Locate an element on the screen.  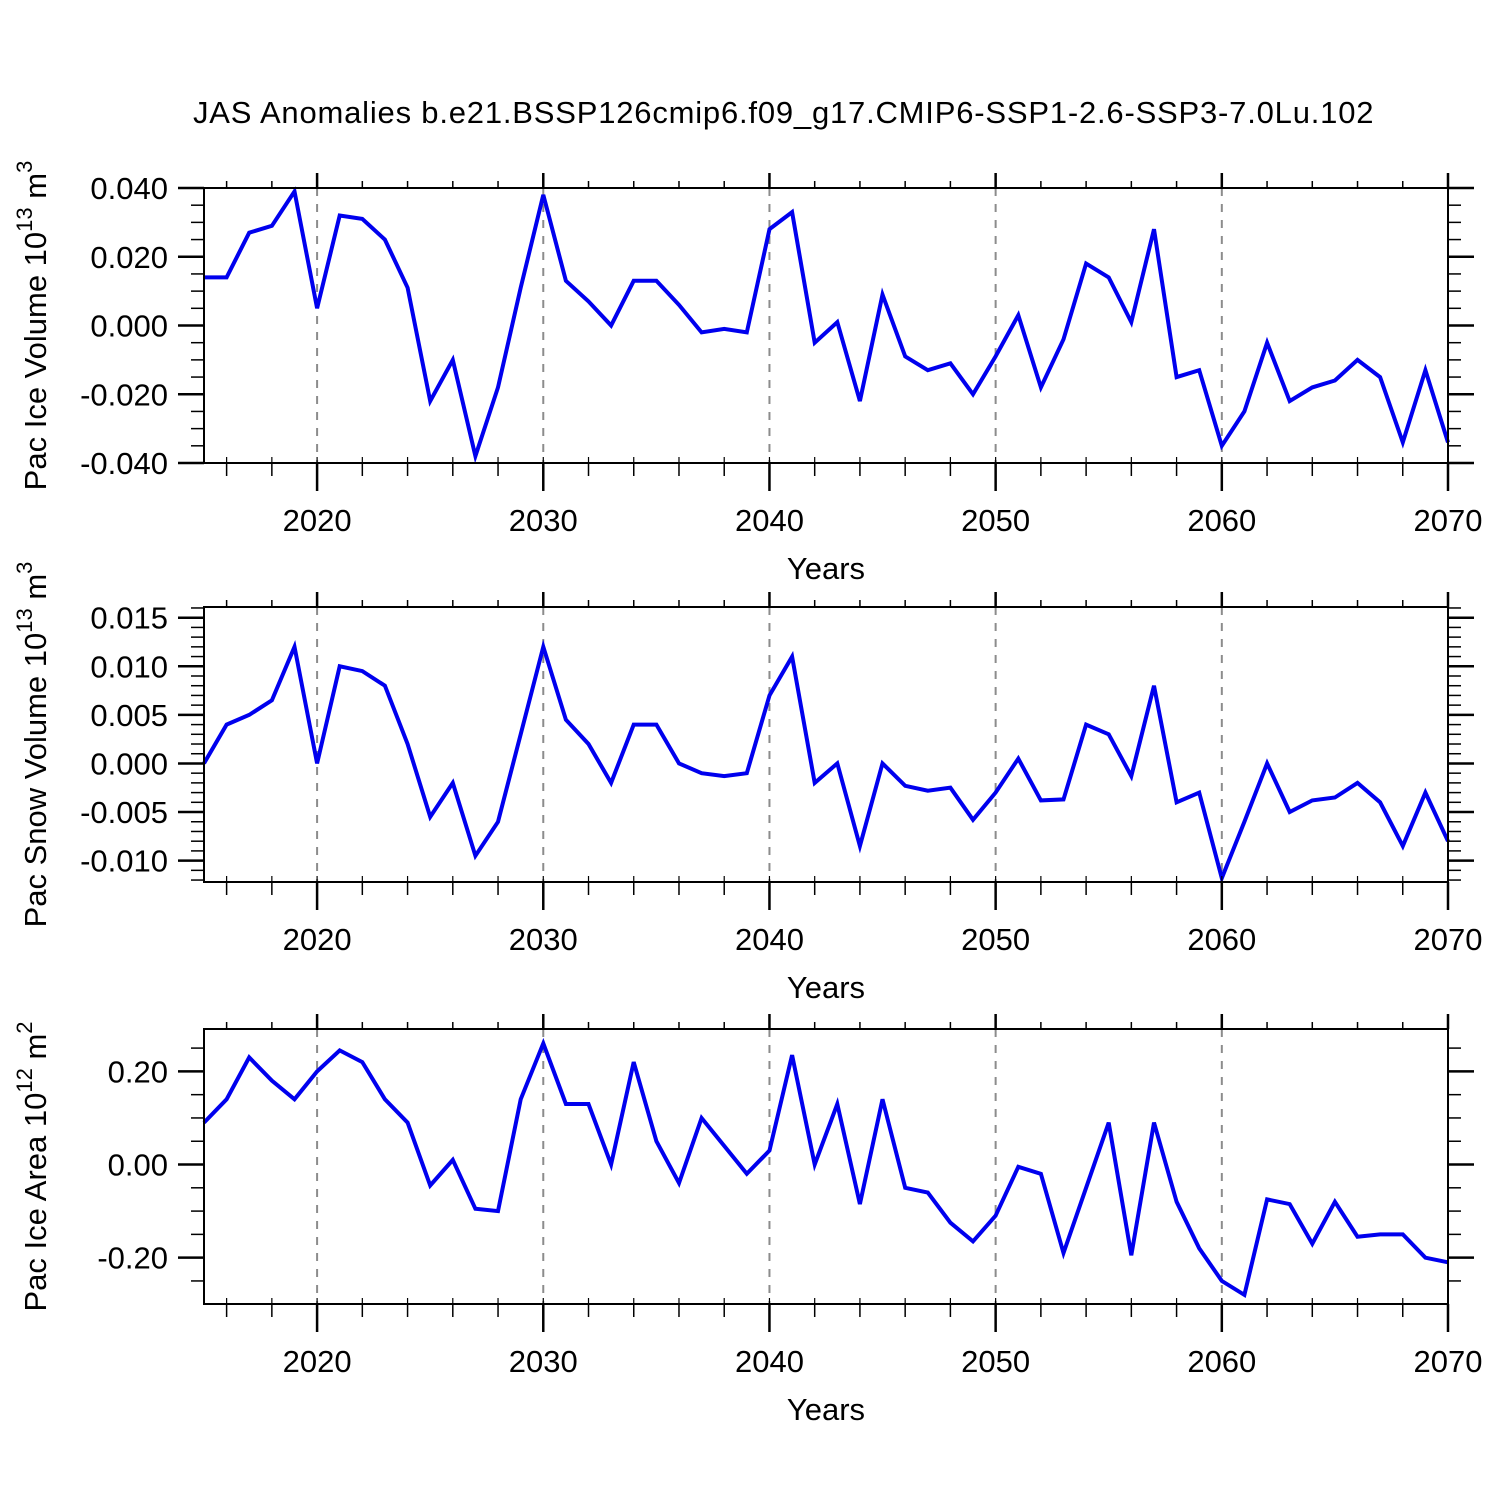
y-tick-label: 0.015 is located at coordinates (129, 618).